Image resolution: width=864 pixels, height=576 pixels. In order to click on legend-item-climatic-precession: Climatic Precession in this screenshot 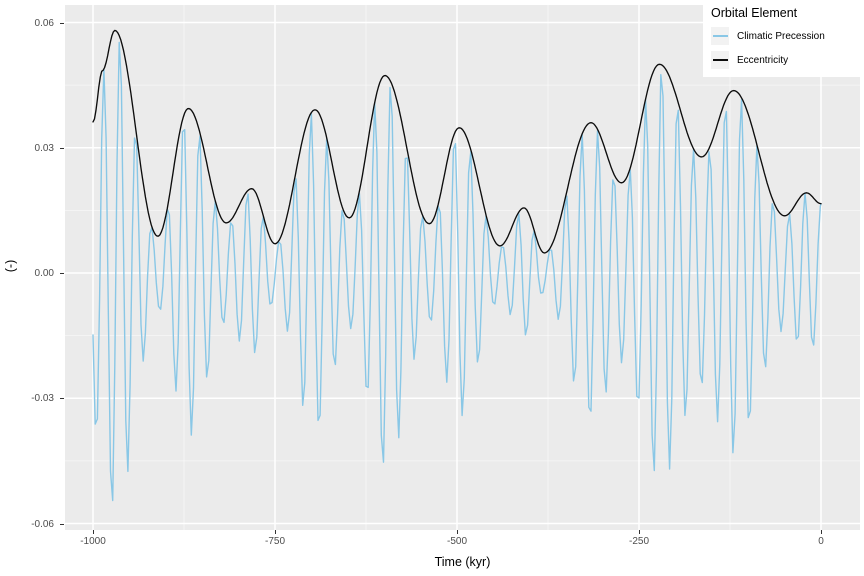, I will do `click(787, 36)`.